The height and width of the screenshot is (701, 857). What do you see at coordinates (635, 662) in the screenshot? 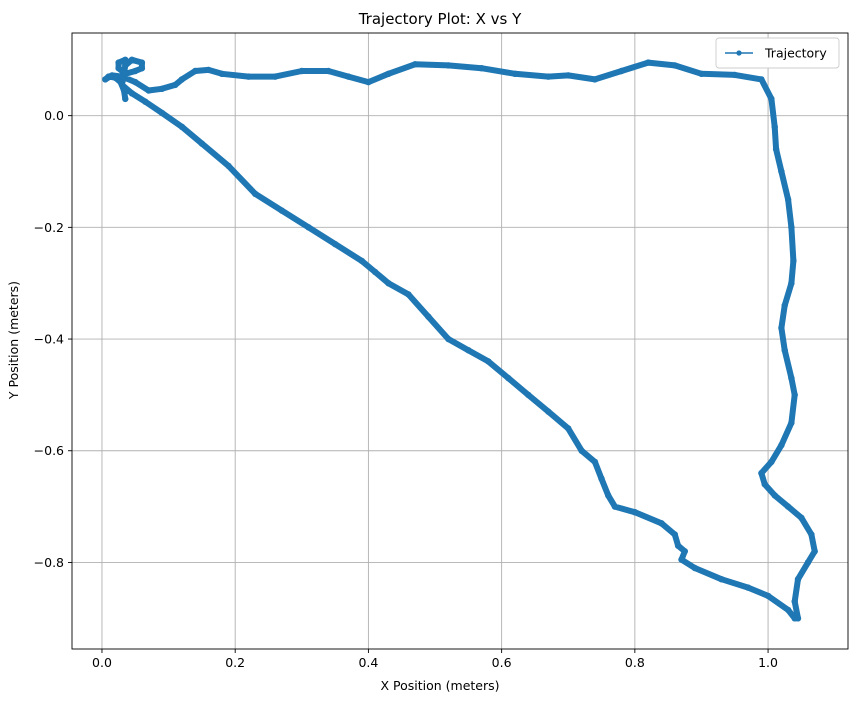
I see `x-tick-label: 0.8` at bounding box center [635, 662].